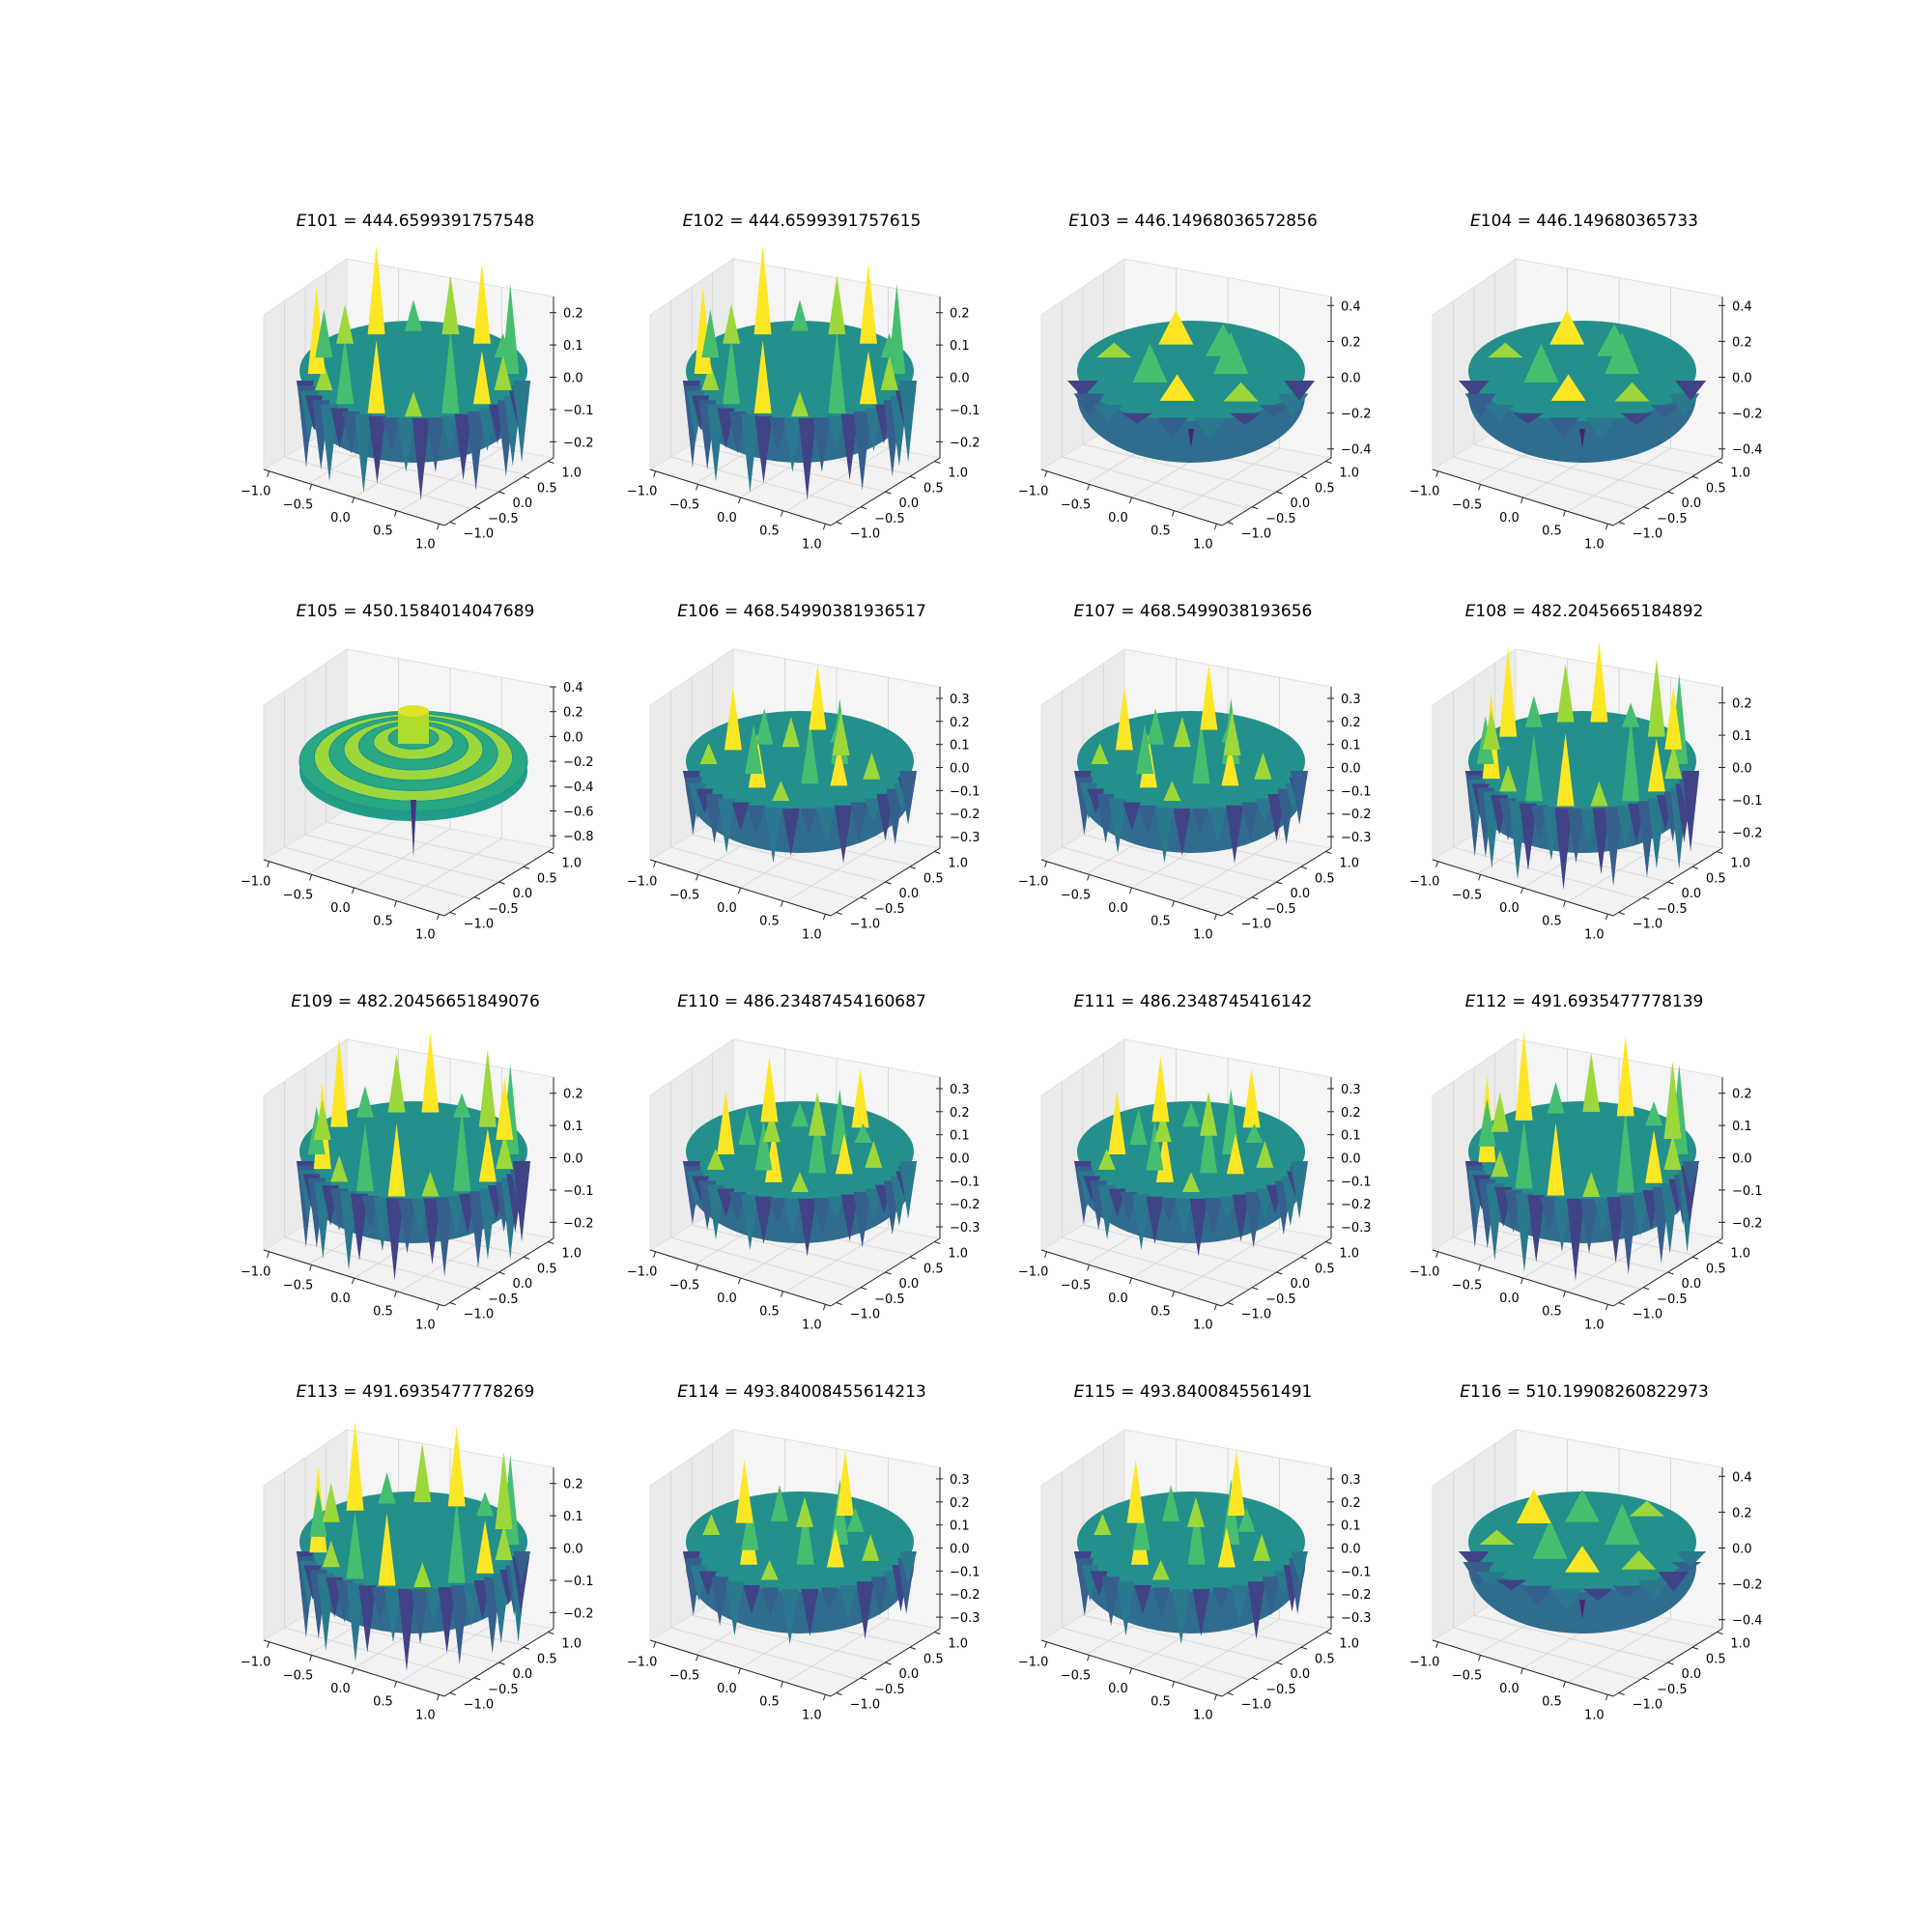 Image resolution: width=1932 pixels, height=1932 pixels. I want to click on title-index: 114, so click(703, 1392).